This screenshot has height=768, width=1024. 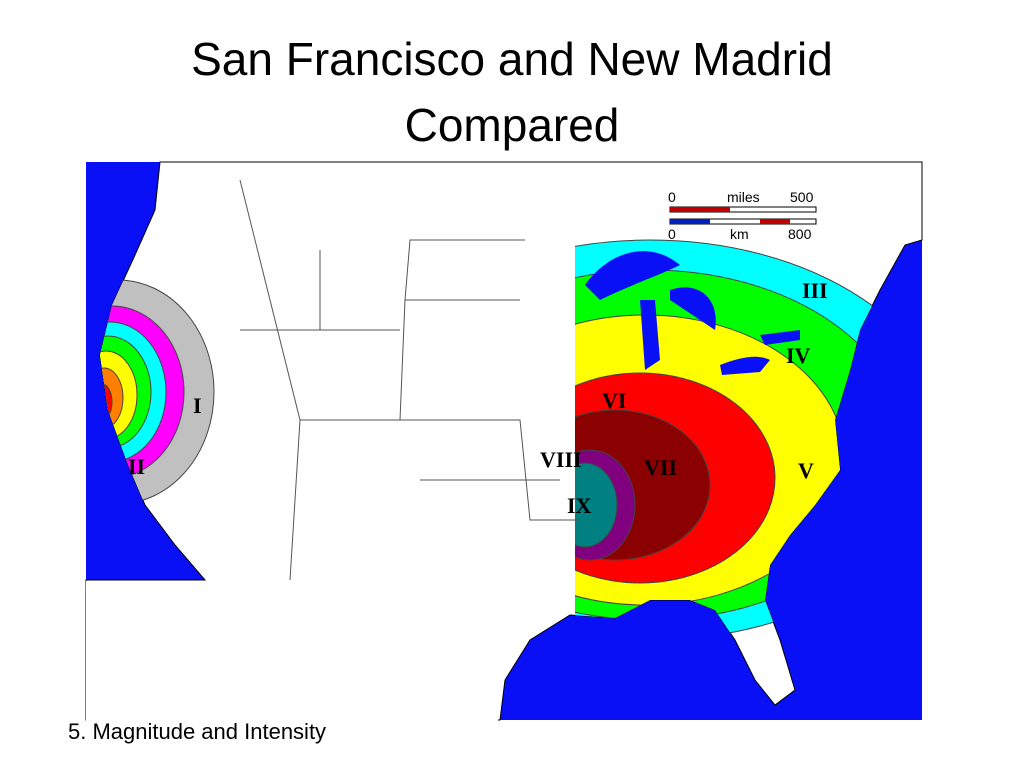 What do you see at coordinates (512, 92) in the screenshot?
I see `slide-title: San Francisco and New Madrid Compared` at bounding box center [512, 92].